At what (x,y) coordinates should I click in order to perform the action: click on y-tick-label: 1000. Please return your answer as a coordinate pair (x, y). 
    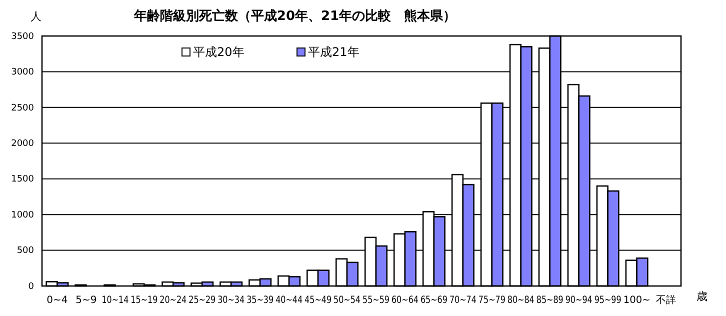
    Looking at the image, I should click on (22, 215).